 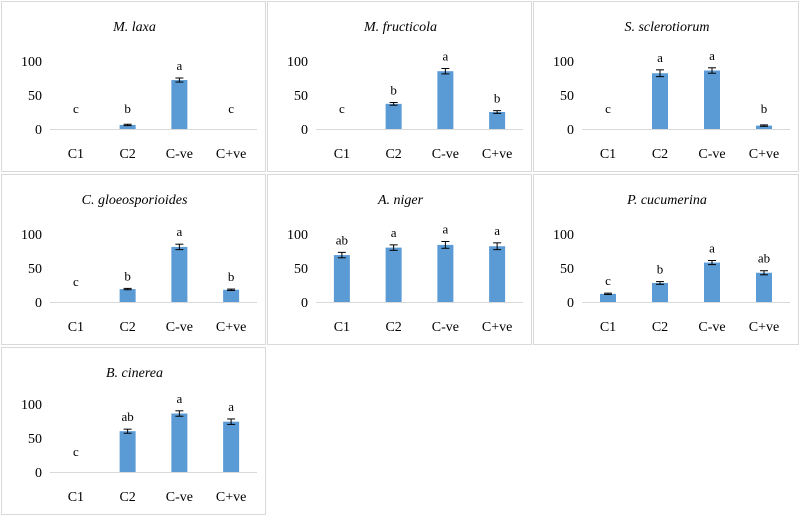 I want to click on chart-panel-a-niger: A. niger 0 50 100 ab C1 a C2 a C-ve a C+ve, so click(x=399, y=259).